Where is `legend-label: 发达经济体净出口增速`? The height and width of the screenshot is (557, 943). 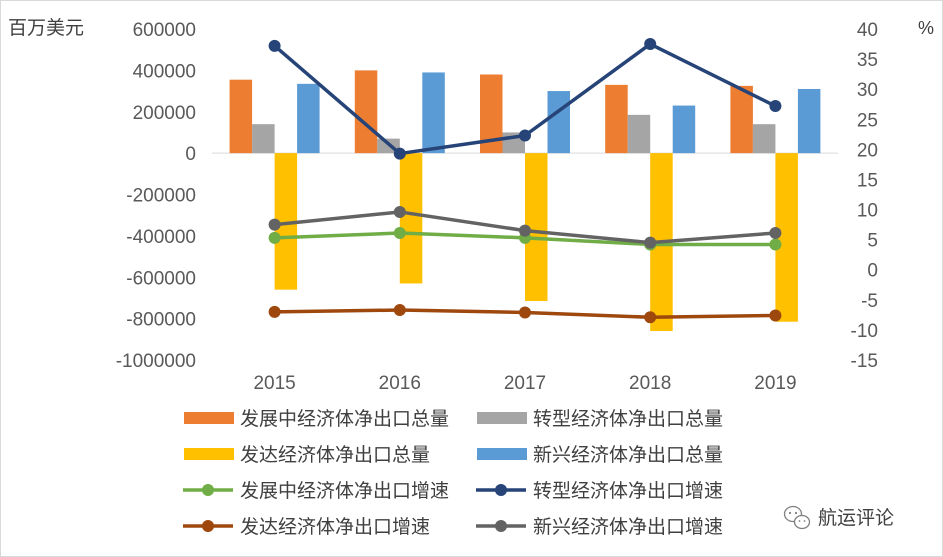 legend-label: 发达经济体净出口增速 is located at coordinates (335, 527).